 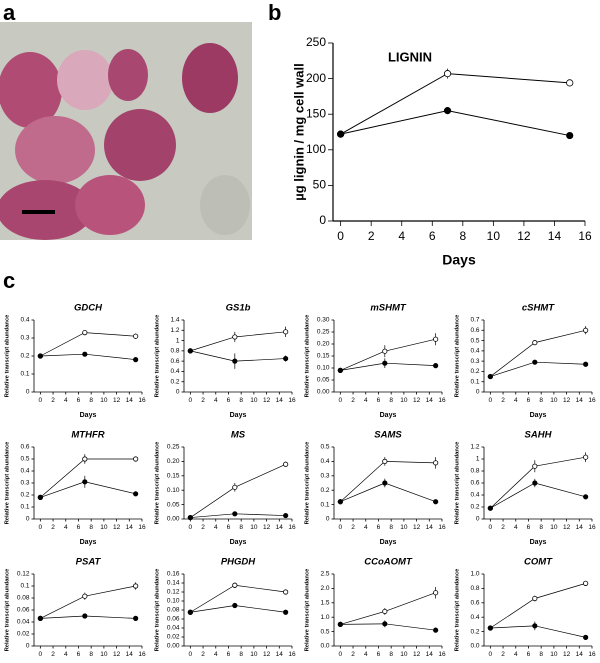 What do you see at coordinates (320, 185) in the screenshot?
I see `y-tick-label: 50` at bounding box center [320, 185].